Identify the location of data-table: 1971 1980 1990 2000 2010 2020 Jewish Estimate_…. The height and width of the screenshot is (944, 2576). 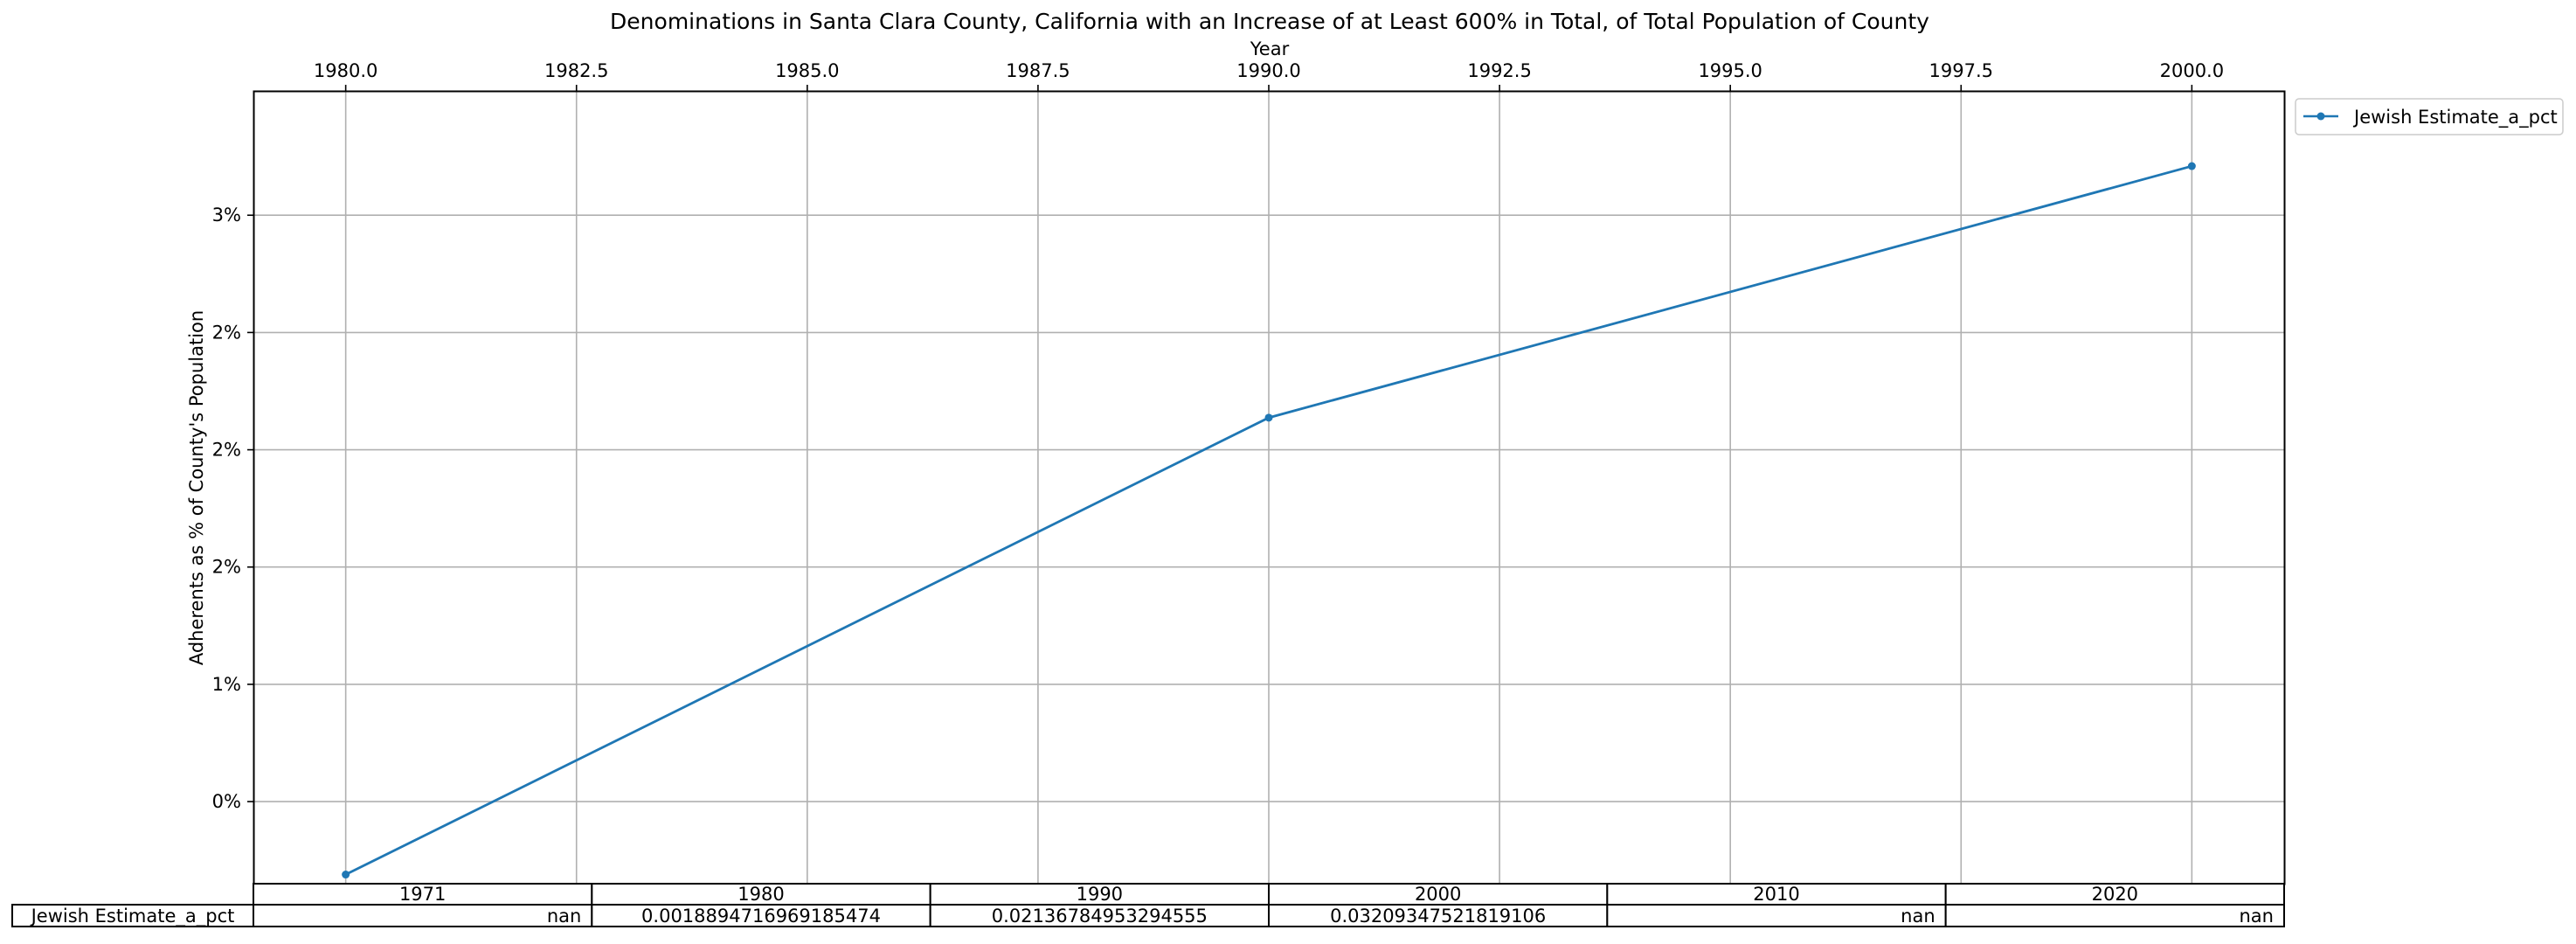
(1148, 905).